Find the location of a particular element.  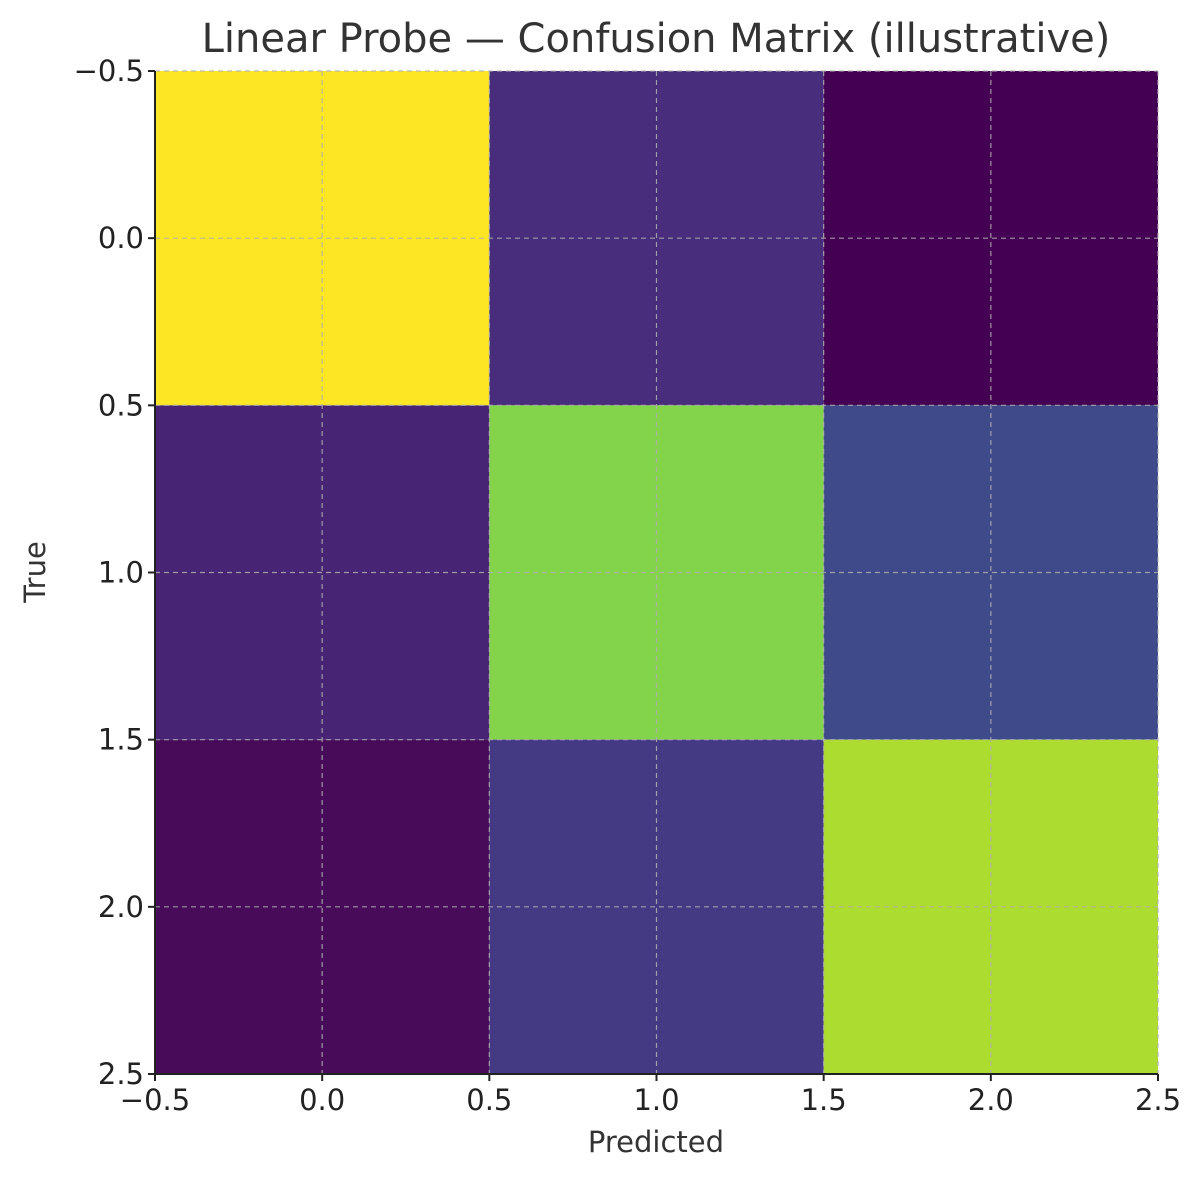

x-tick-label-2: 0.5 is located at coordinates (489, 1100).